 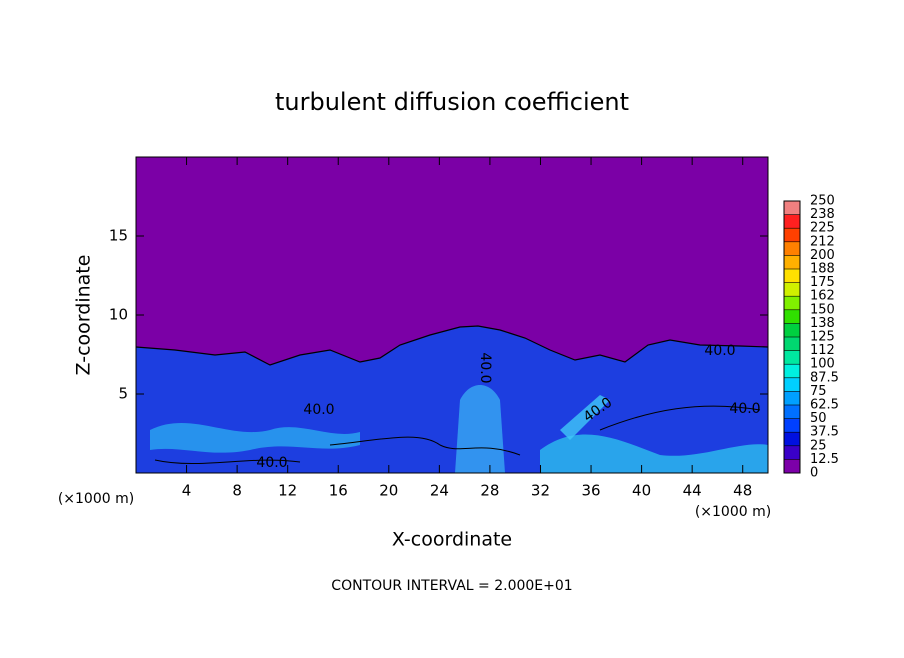 I want to click on footnote: CONTOUR INTERVAL = 2.000E+01, so click(x=451, y=586).